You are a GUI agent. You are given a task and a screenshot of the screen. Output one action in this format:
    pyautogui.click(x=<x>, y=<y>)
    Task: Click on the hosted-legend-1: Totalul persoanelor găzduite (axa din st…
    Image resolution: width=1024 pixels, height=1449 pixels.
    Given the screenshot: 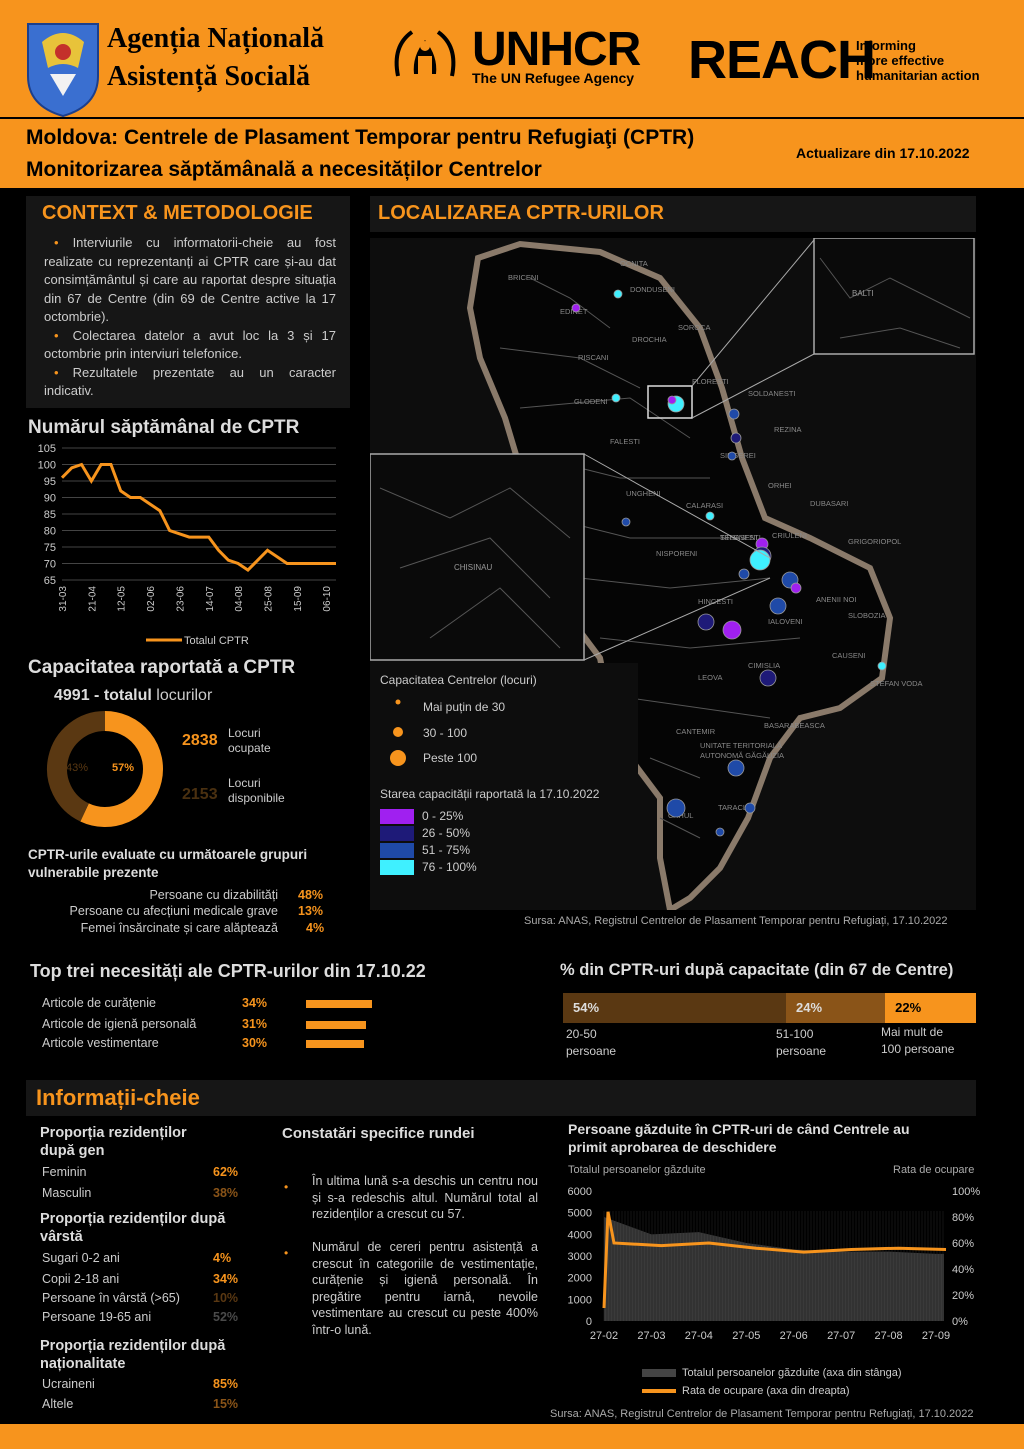 What is the action you would take?
    pyautogui.click(x=792, y=1373)
    